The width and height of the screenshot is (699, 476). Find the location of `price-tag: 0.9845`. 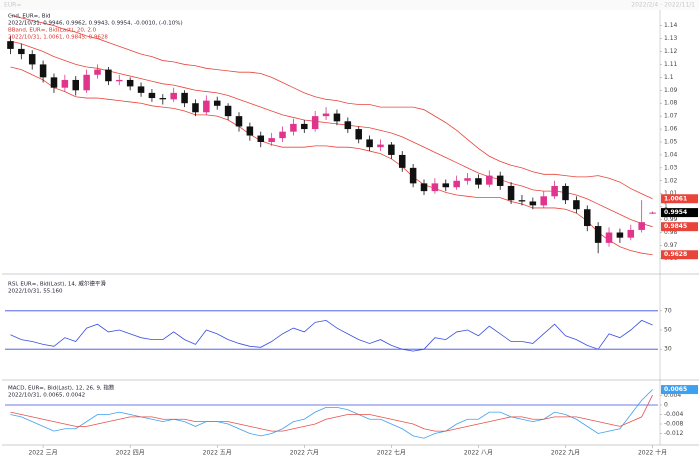

price-tag: 0.9845 is located at coordinates (675, 226).